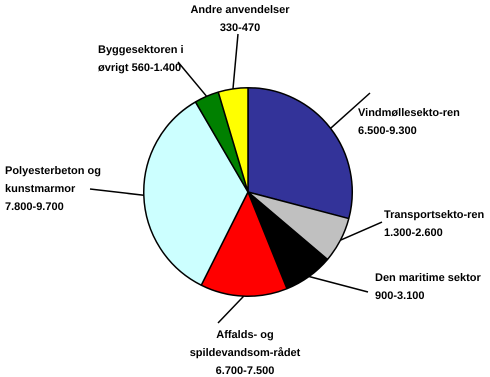  What do you see at coordinates (245, 371) in the screenshot?
I see `data-label: 6.700-7.500` at bounding box center [245, 371].